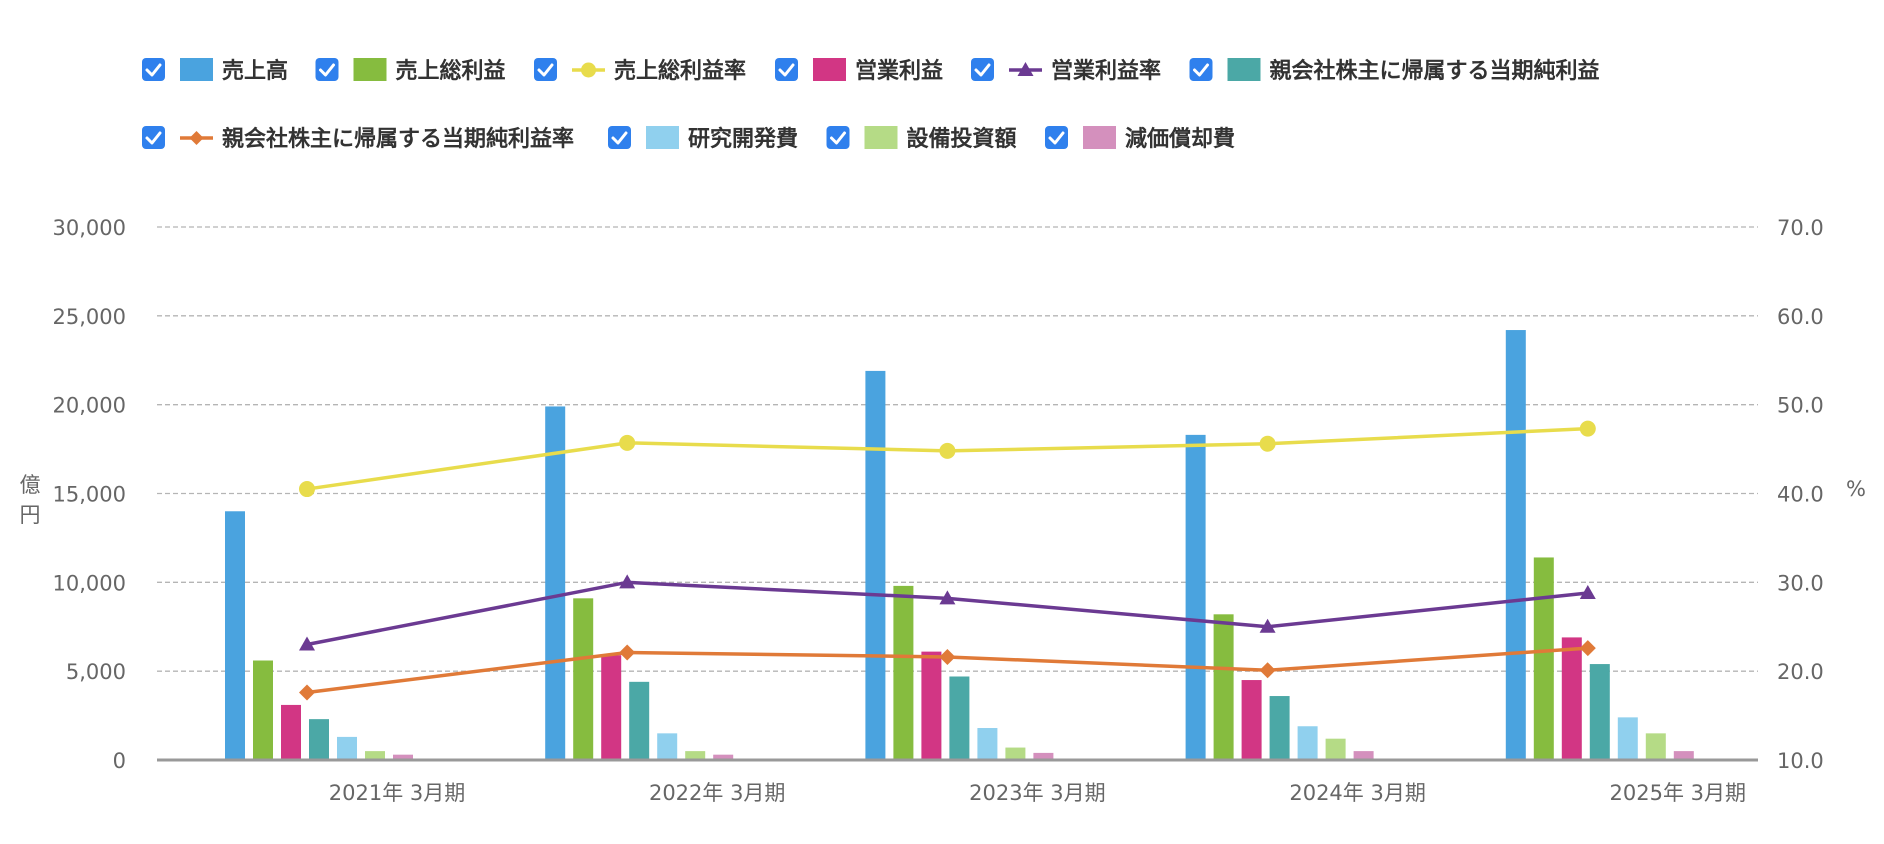 The image size is (1884, 844). Describe the element at coordinates (899, 71) in the screenshot. I see `legend-label: 営業利益` at that location.